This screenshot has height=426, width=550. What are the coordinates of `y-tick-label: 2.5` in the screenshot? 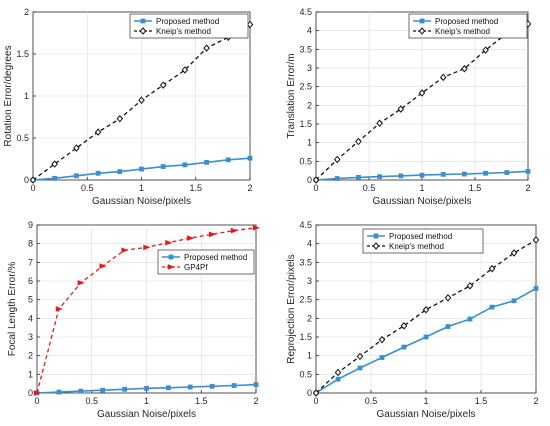 It's located at (305, 87).